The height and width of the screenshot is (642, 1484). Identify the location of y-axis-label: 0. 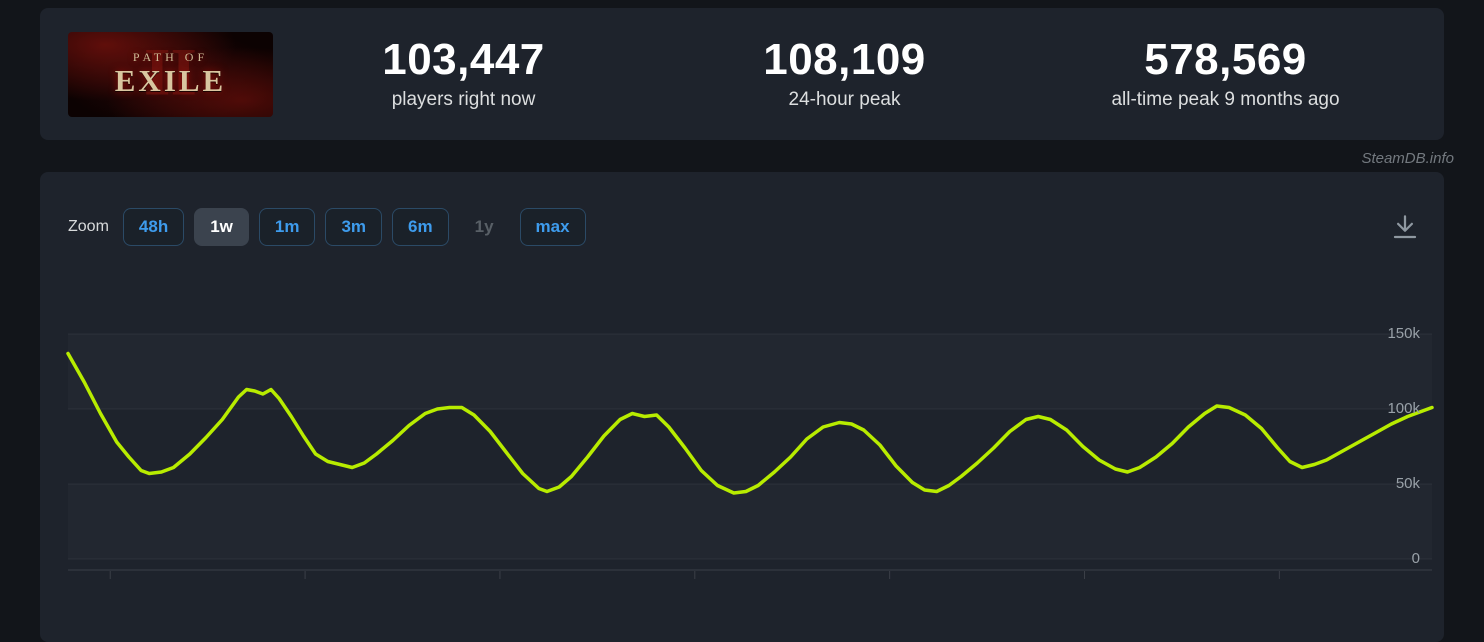
(1415, 558).